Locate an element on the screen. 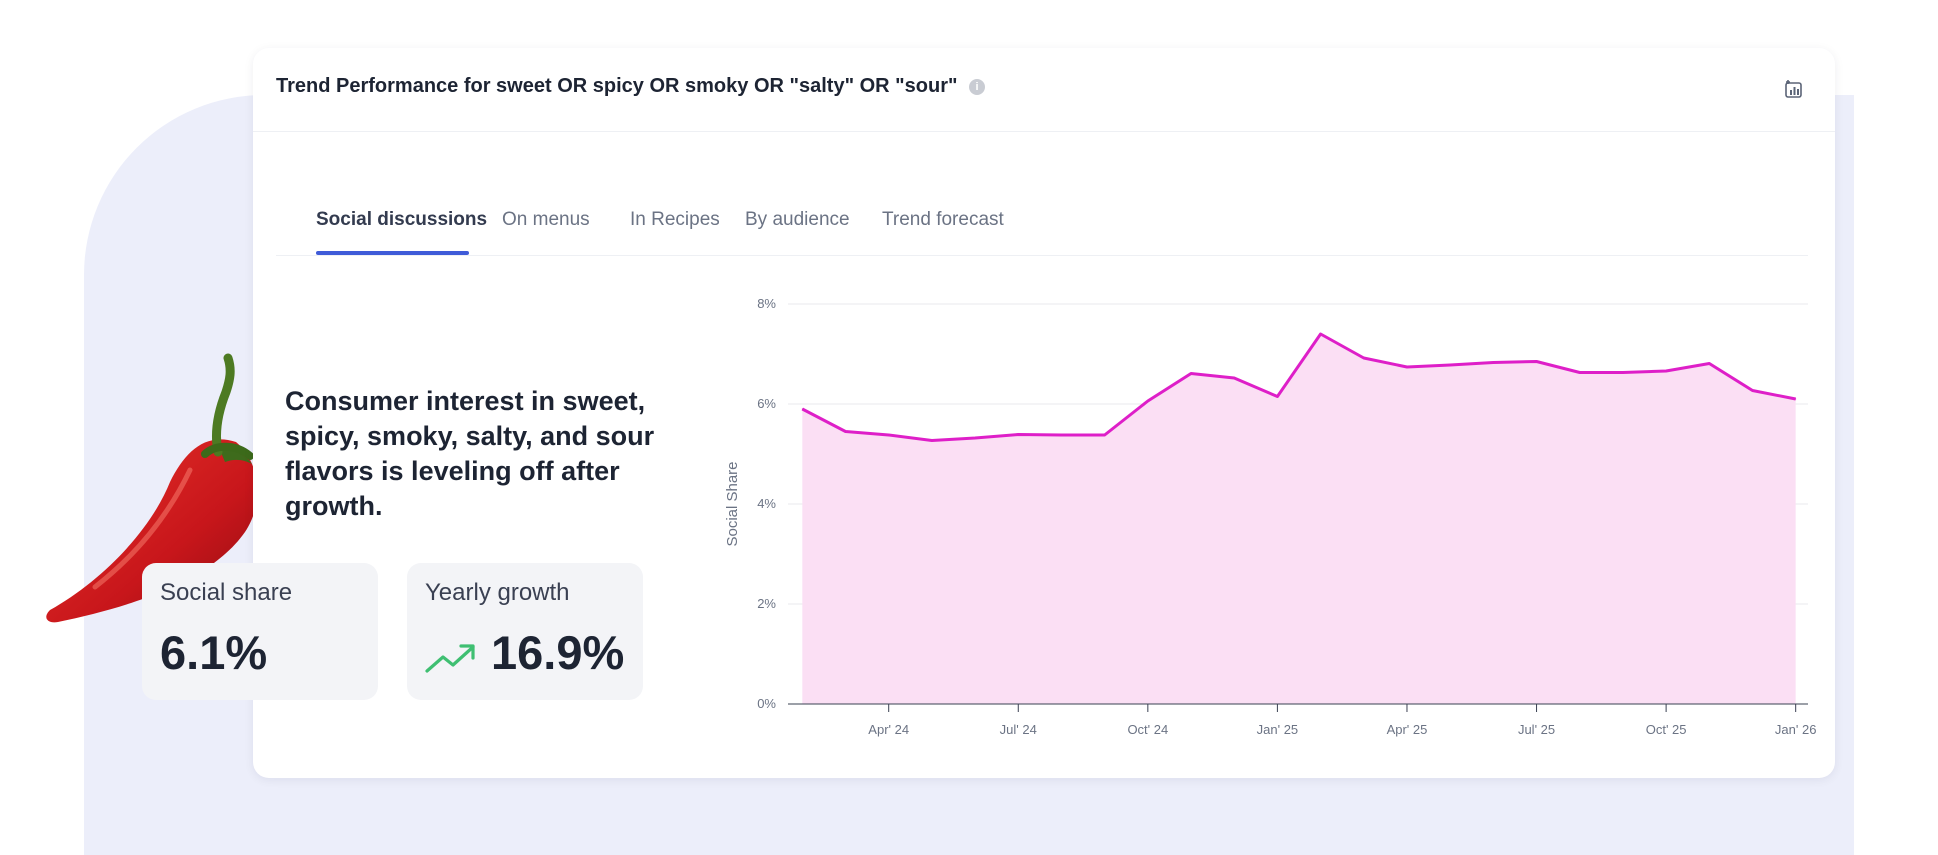 The width and height of the screenshot is (1938, 855). active-tab-indicator is located at coordinates (392, 253).